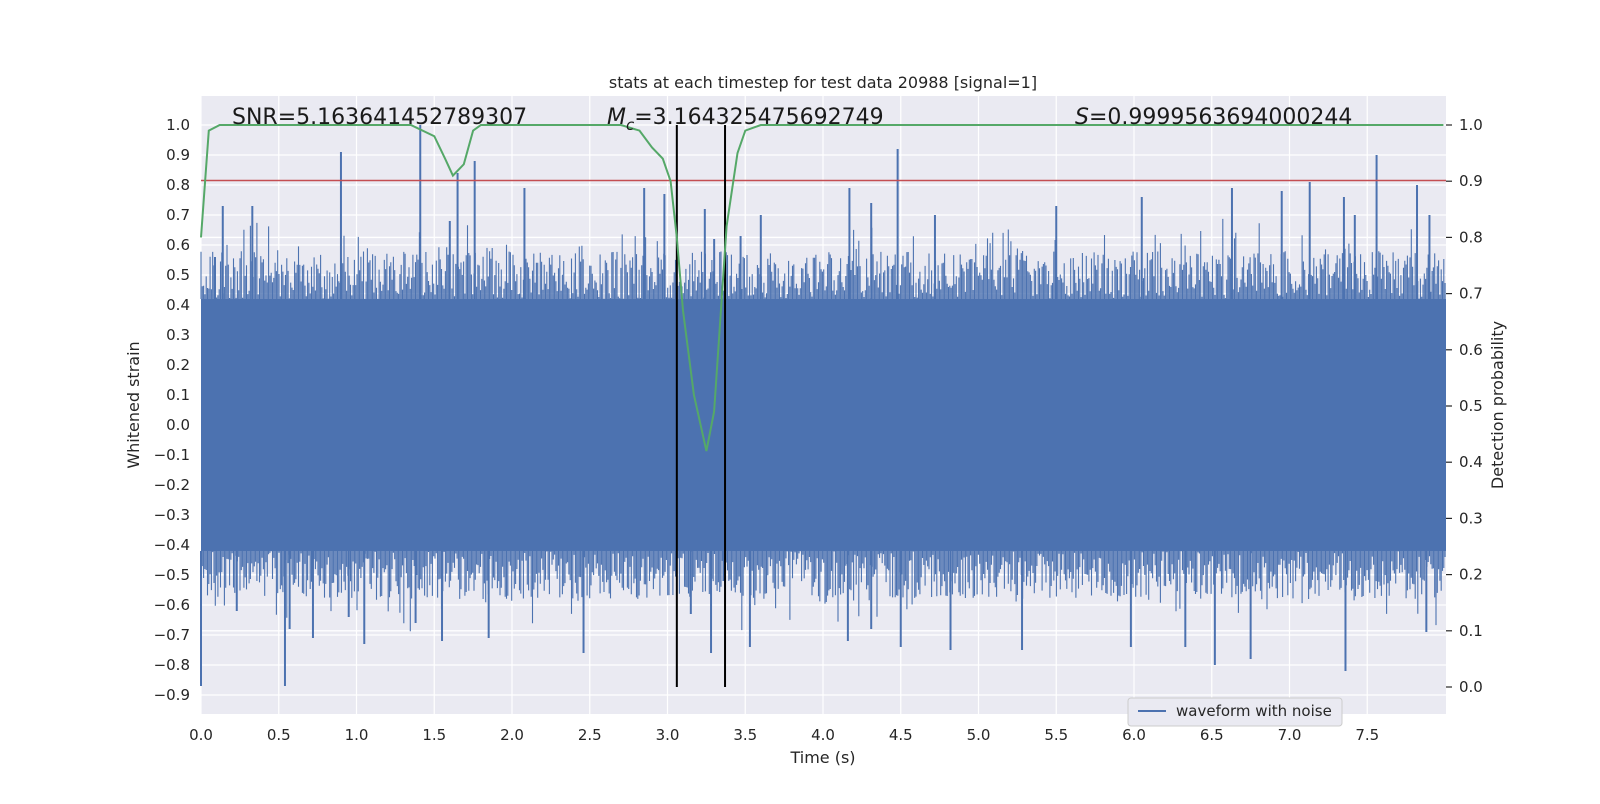 The image size is (1600, 804). Describe the element at coordinates (1213, 117) in the screenshot. I see `score-annotation: S=0.9999563694000244` at that location.